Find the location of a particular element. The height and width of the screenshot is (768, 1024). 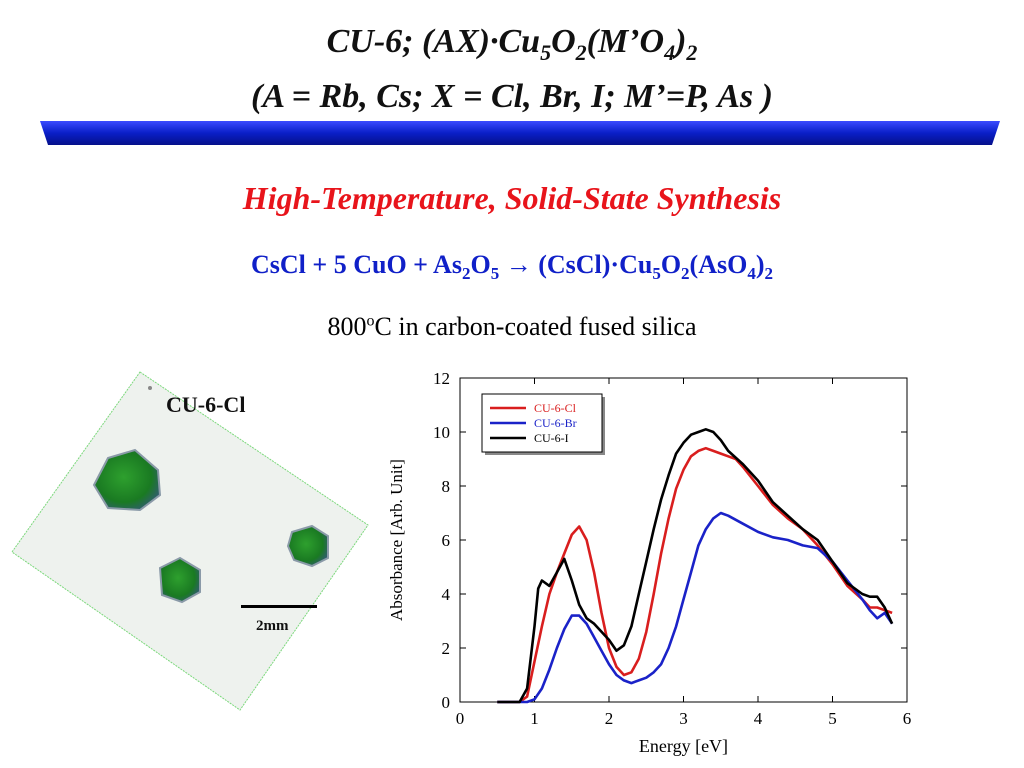

x-tick-label: 0 is located at coordinates (460, 718).